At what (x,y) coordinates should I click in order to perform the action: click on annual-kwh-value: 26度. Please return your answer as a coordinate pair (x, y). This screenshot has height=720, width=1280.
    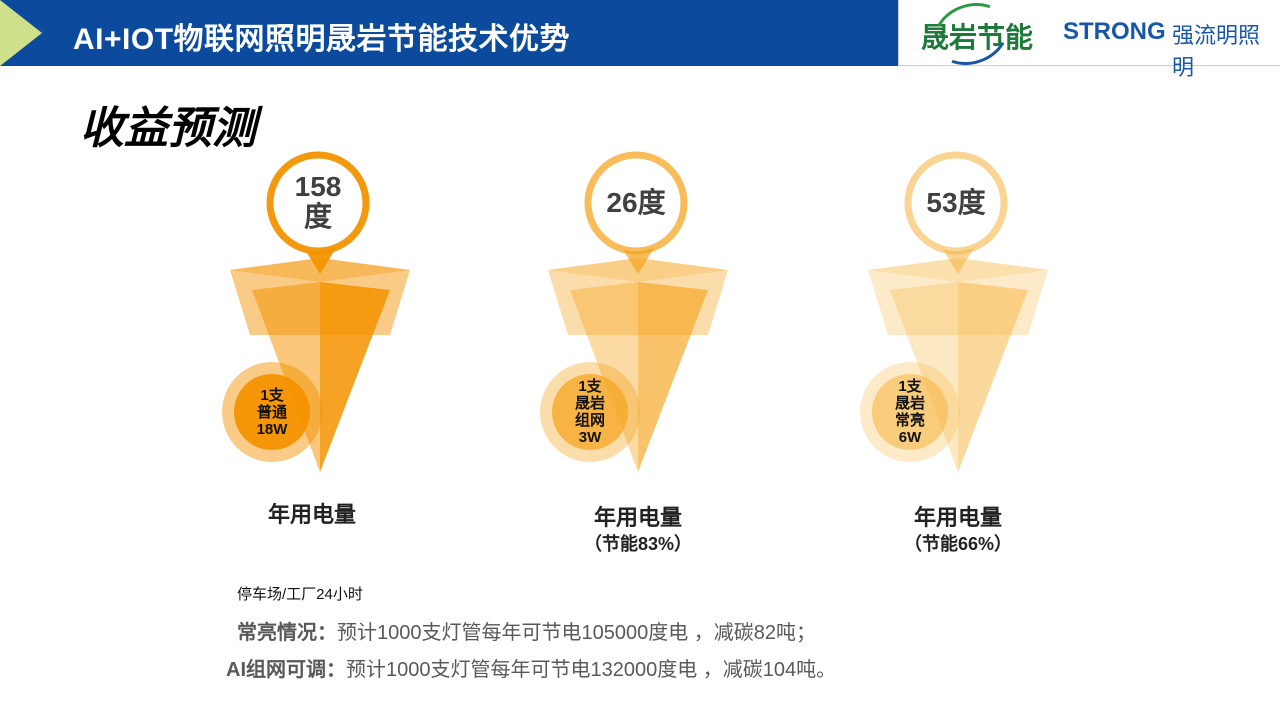
    Looking at the image, I should click on (636, 202).